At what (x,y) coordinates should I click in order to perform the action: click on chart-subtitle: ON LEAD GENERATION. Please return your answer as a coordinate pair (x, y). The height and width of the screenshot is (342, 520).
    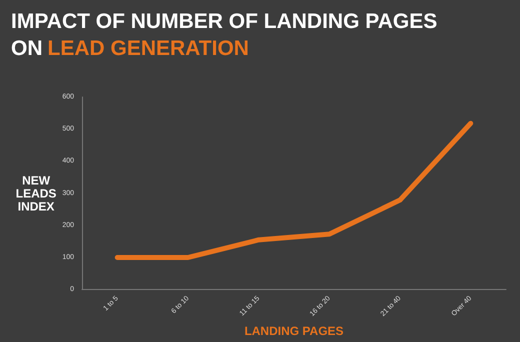
    Looking at the image, I should click on (130, 48).